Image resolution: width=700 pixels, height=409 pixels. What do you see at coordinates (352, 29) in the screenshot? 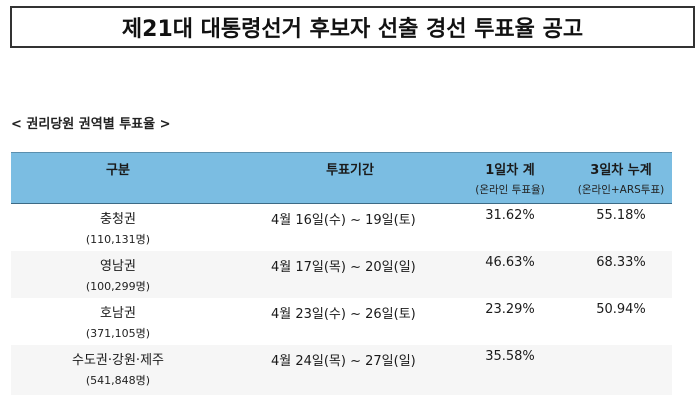
I see `page-title: 제21대 대통령선거 후보자 선출 경선 투표율 공고` at bounding box center [352, 29].